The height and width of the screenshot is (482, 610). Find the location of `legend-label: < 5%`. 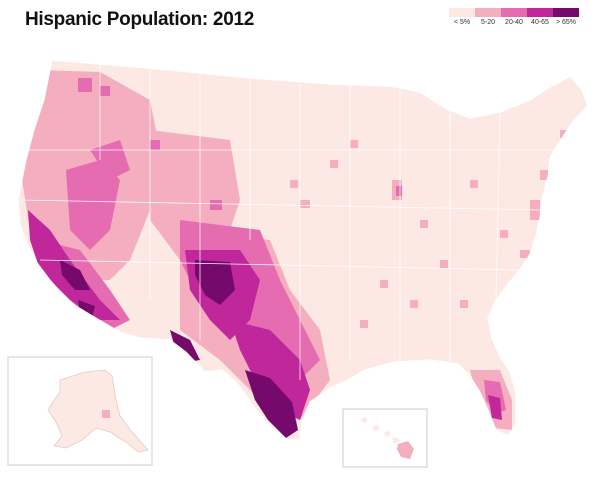

legend-label: < 5% is located at coordinates (462, 22).